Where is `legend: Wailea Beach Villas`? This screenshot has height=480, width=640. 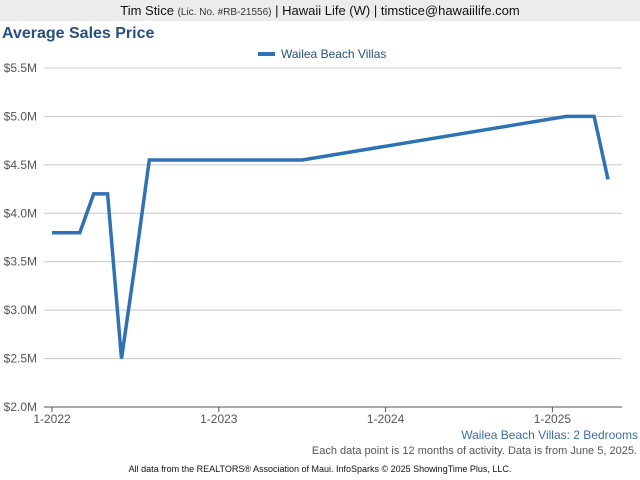 legend: Wailea Beach Villas is located at coordinates (322, 54).